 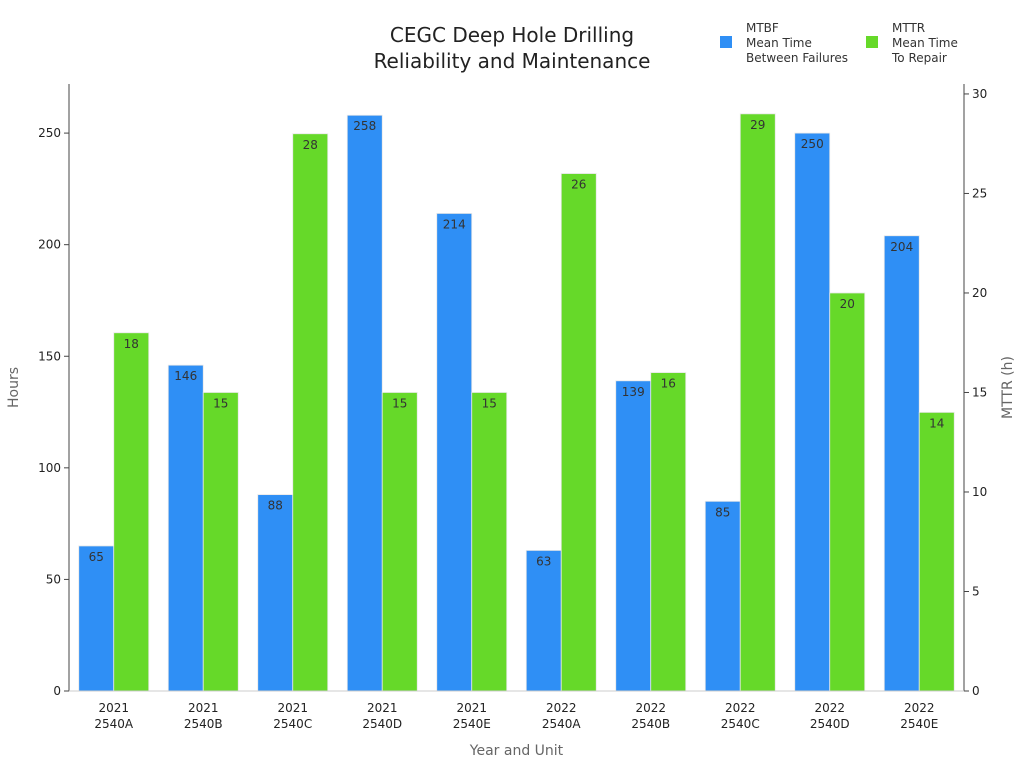 I want to click on mtbf-value-label: 250, so click(x=812, y=144).